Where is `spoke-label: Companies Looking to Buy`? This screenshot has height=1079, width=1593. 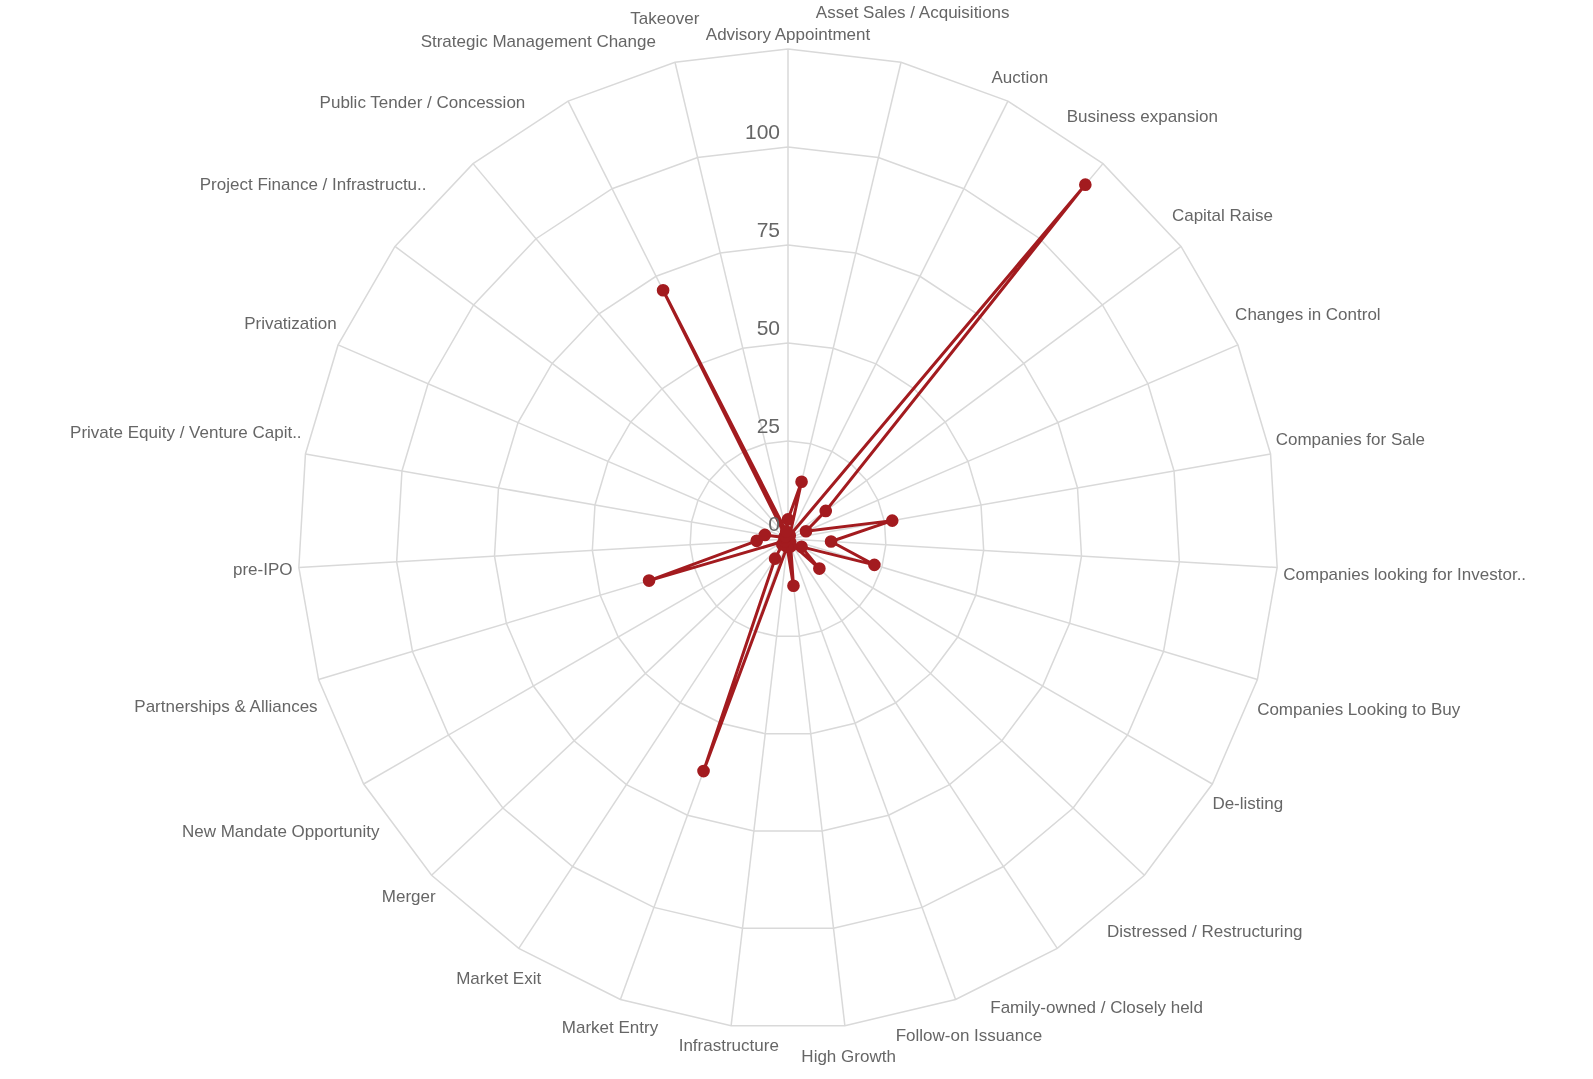 spoke-label: Companies Looking to Buy is located at coordinates (1359, 709).